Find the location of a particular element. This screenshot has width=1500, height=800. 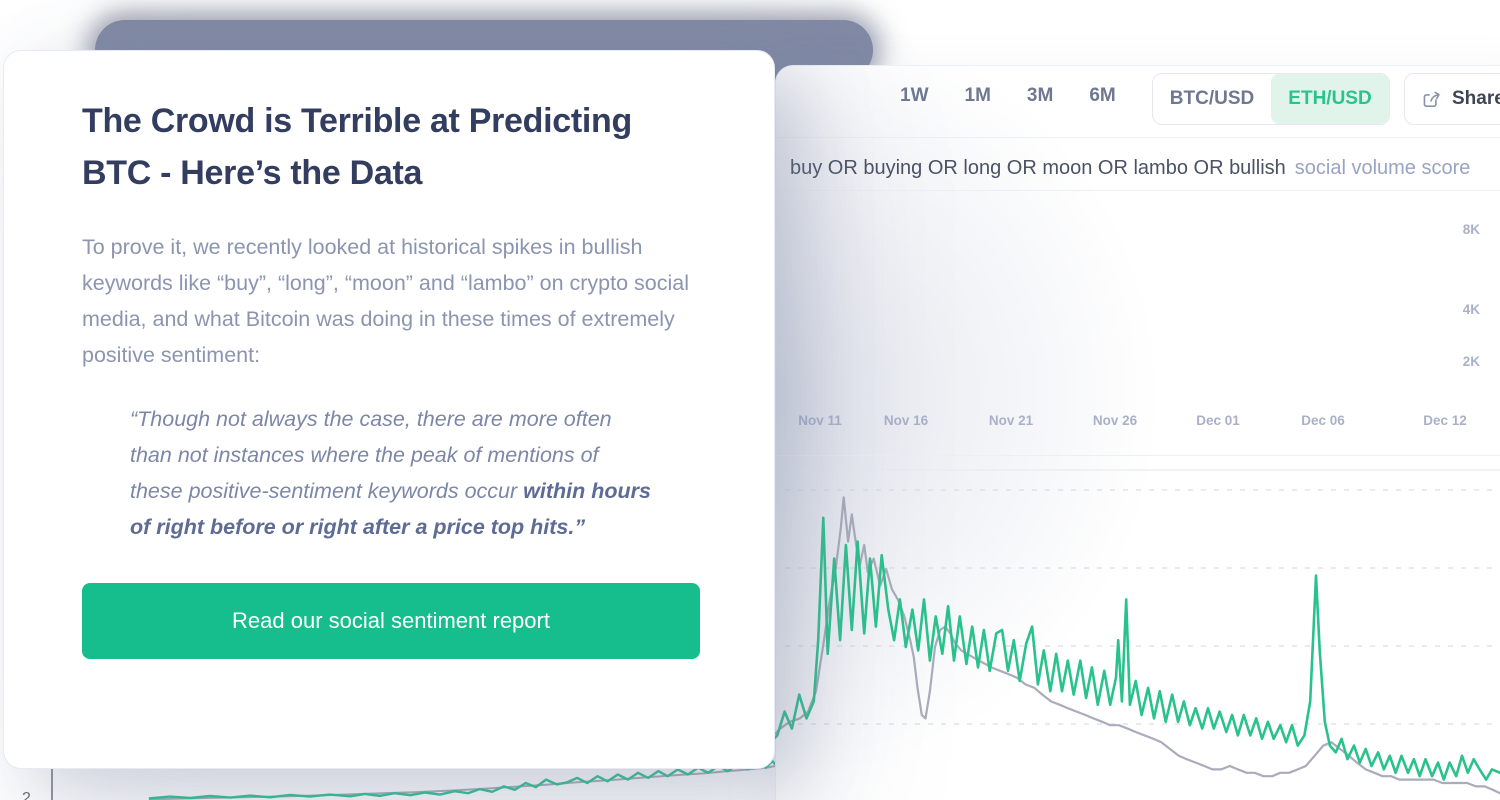

x-axis-tick-label: Nov 21 is located at coordinates (1011, 420).